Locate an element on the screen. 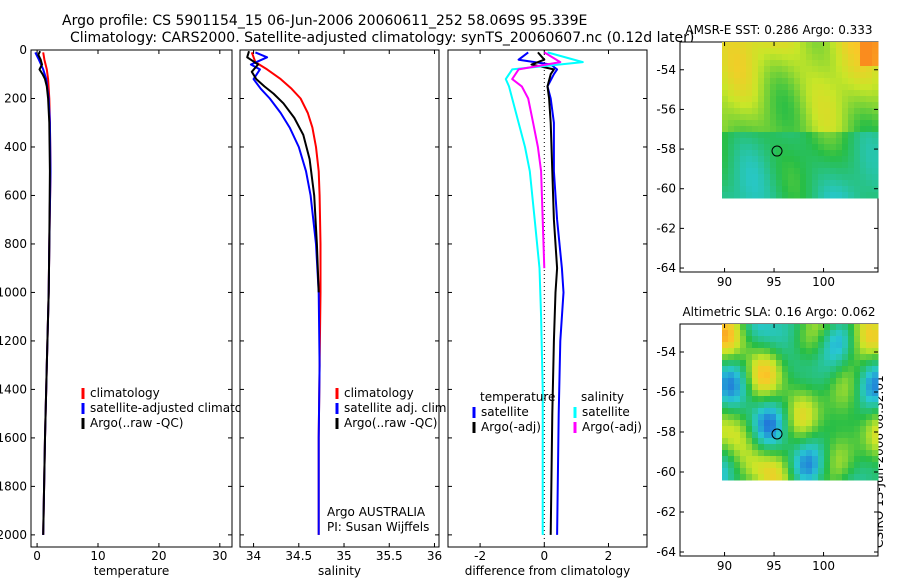  temperature-ytick-label: 600 is located at coordinates (15, 195).